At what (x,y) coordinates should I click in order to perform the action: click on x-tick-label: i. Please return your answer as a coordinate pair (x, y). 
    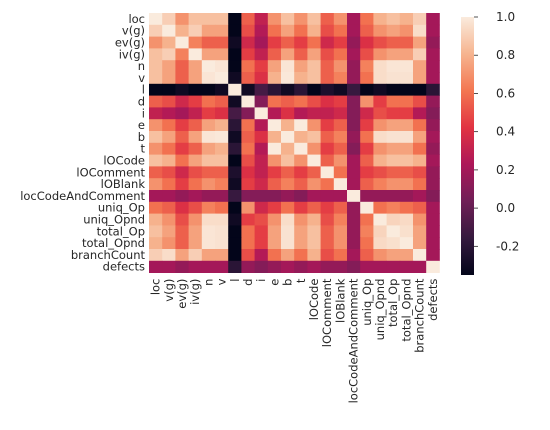
    Looking at the image, I should click on (261, 280).